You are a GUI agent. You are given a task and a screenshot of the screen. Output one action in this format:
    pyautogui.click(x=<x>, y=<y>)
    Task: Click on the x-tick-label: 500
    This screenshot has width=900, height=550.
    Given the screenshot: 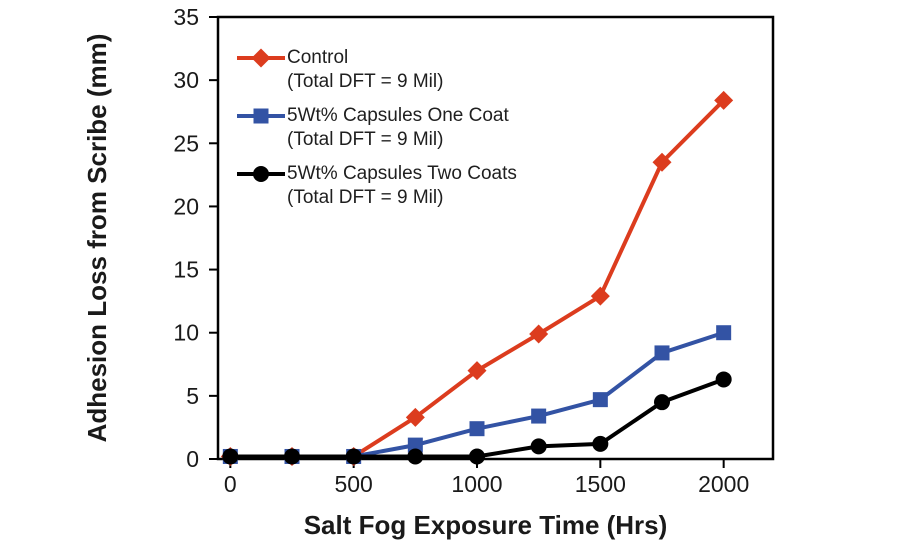 What is the action you would take?
    pyautogui.click(x=353, y=484)
    